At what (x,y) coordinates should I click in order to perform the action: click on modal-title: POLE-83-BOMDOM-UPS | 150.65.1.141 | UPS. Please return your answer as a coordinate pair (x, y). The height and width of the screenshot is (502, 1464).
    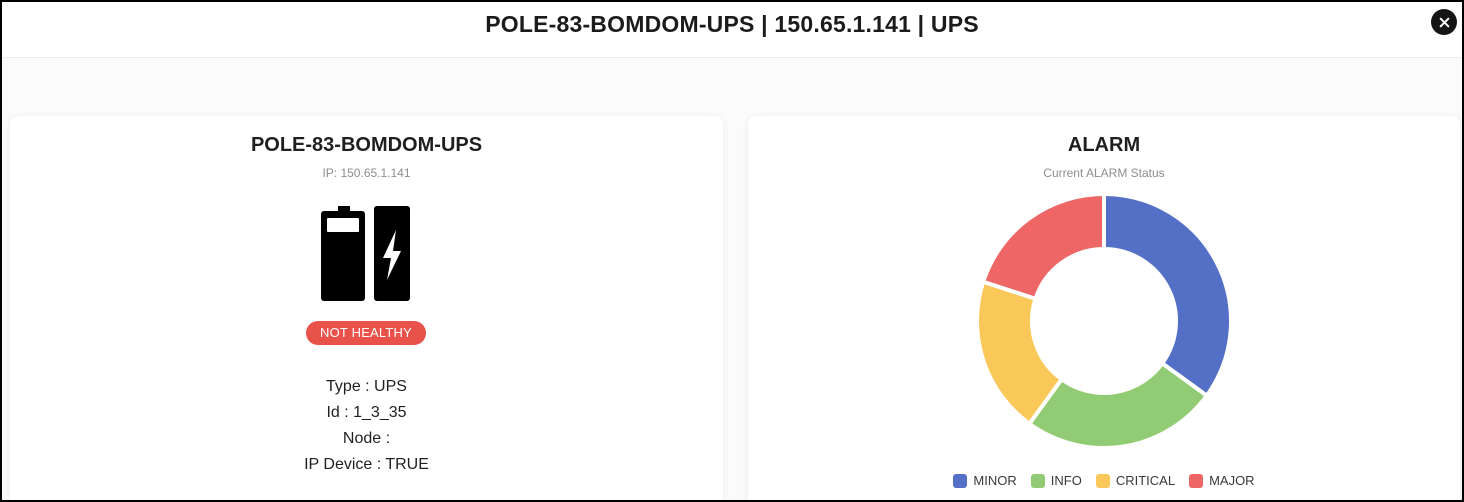
    Looking at the image, I should click on (732, 24).